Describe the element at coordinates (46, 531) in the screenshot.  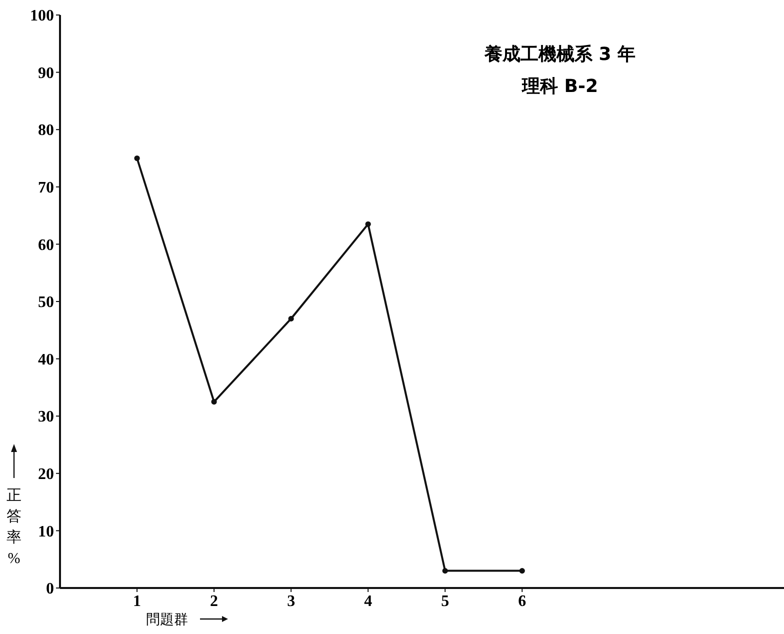
I see `y-tick-label: 10` at that location.